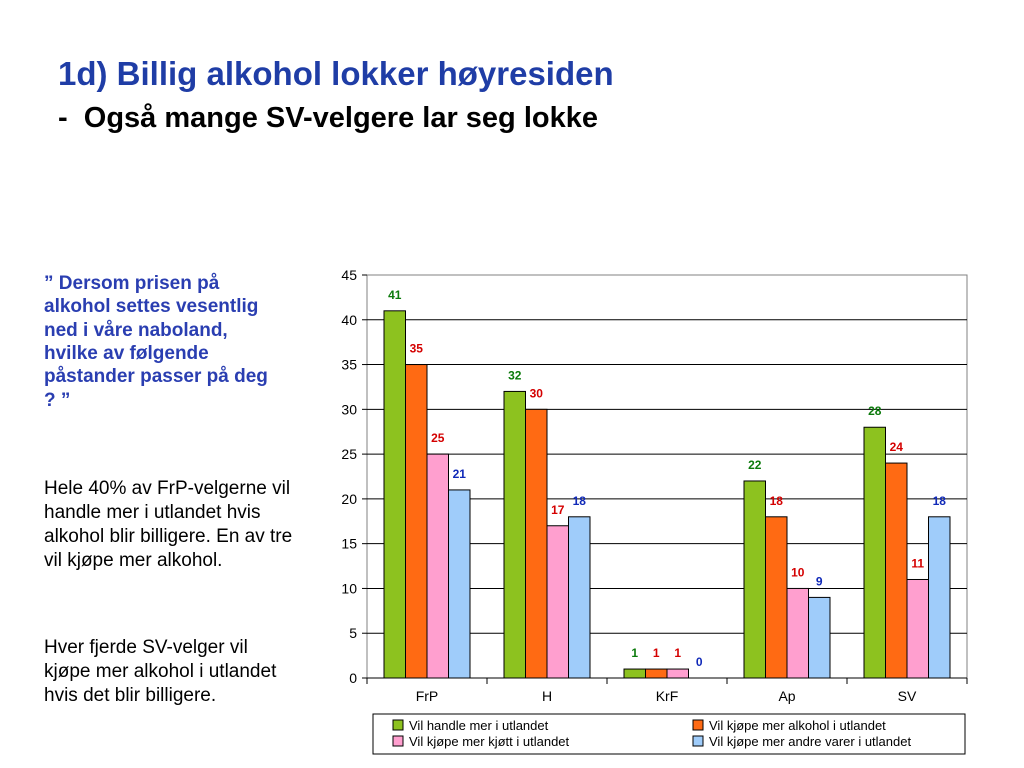 The height and width of the screenshot is (768, 1024). Describe the element at coordinates (669, 734) in the screenshot. I see `legend` at that location.